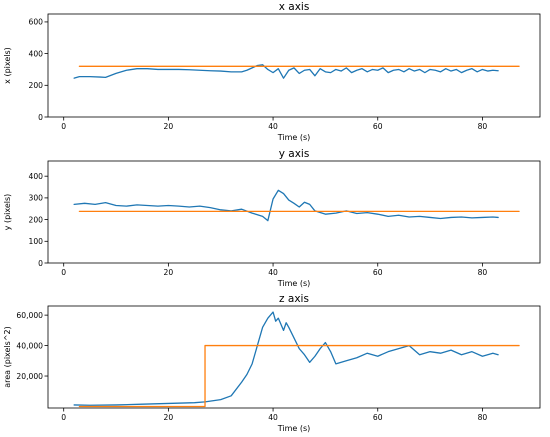 This screenshot has width=550, height=437. I want to click on z-axis-x-tick-label: 60, so click(378, 417).